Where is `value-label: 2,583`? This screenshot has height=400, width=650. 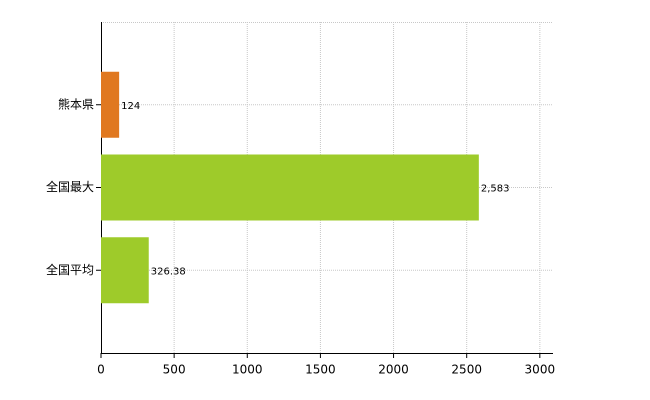 value-label: 2,583 is located at coordinates (495, 189).